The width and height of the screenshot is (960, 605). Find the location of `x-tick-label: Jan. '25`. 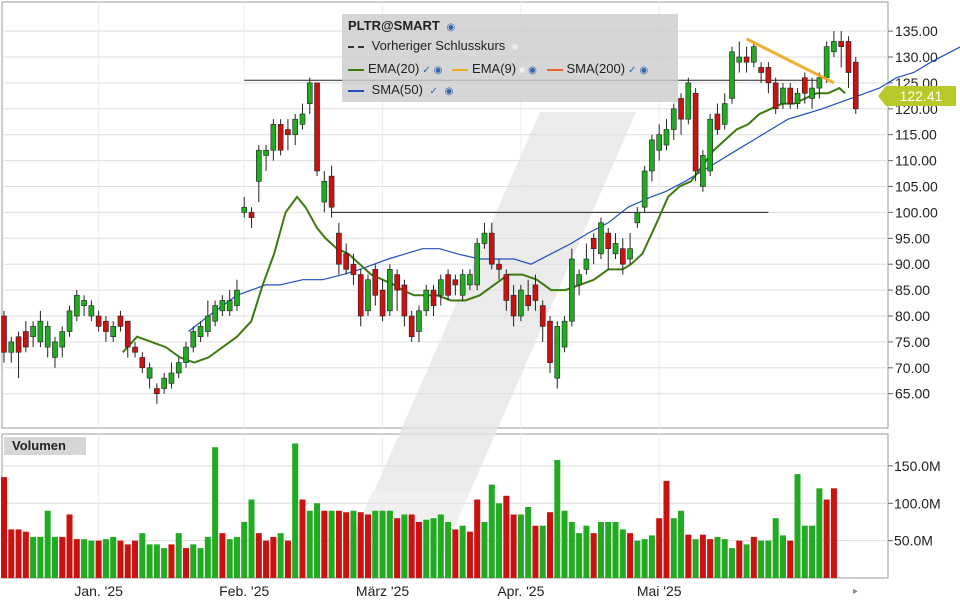

x-tick-label: Jan. '25 is located at coordinates (98, 591).